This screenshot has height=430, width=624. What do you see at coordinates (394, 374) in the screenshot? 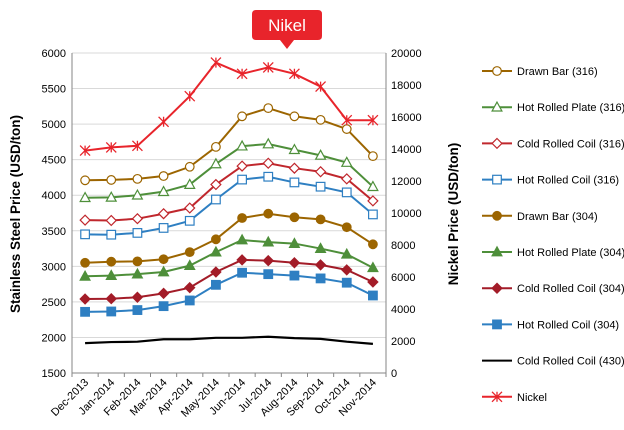
I see `y-right-tick-label: 0` at bounding box center [394, 374].